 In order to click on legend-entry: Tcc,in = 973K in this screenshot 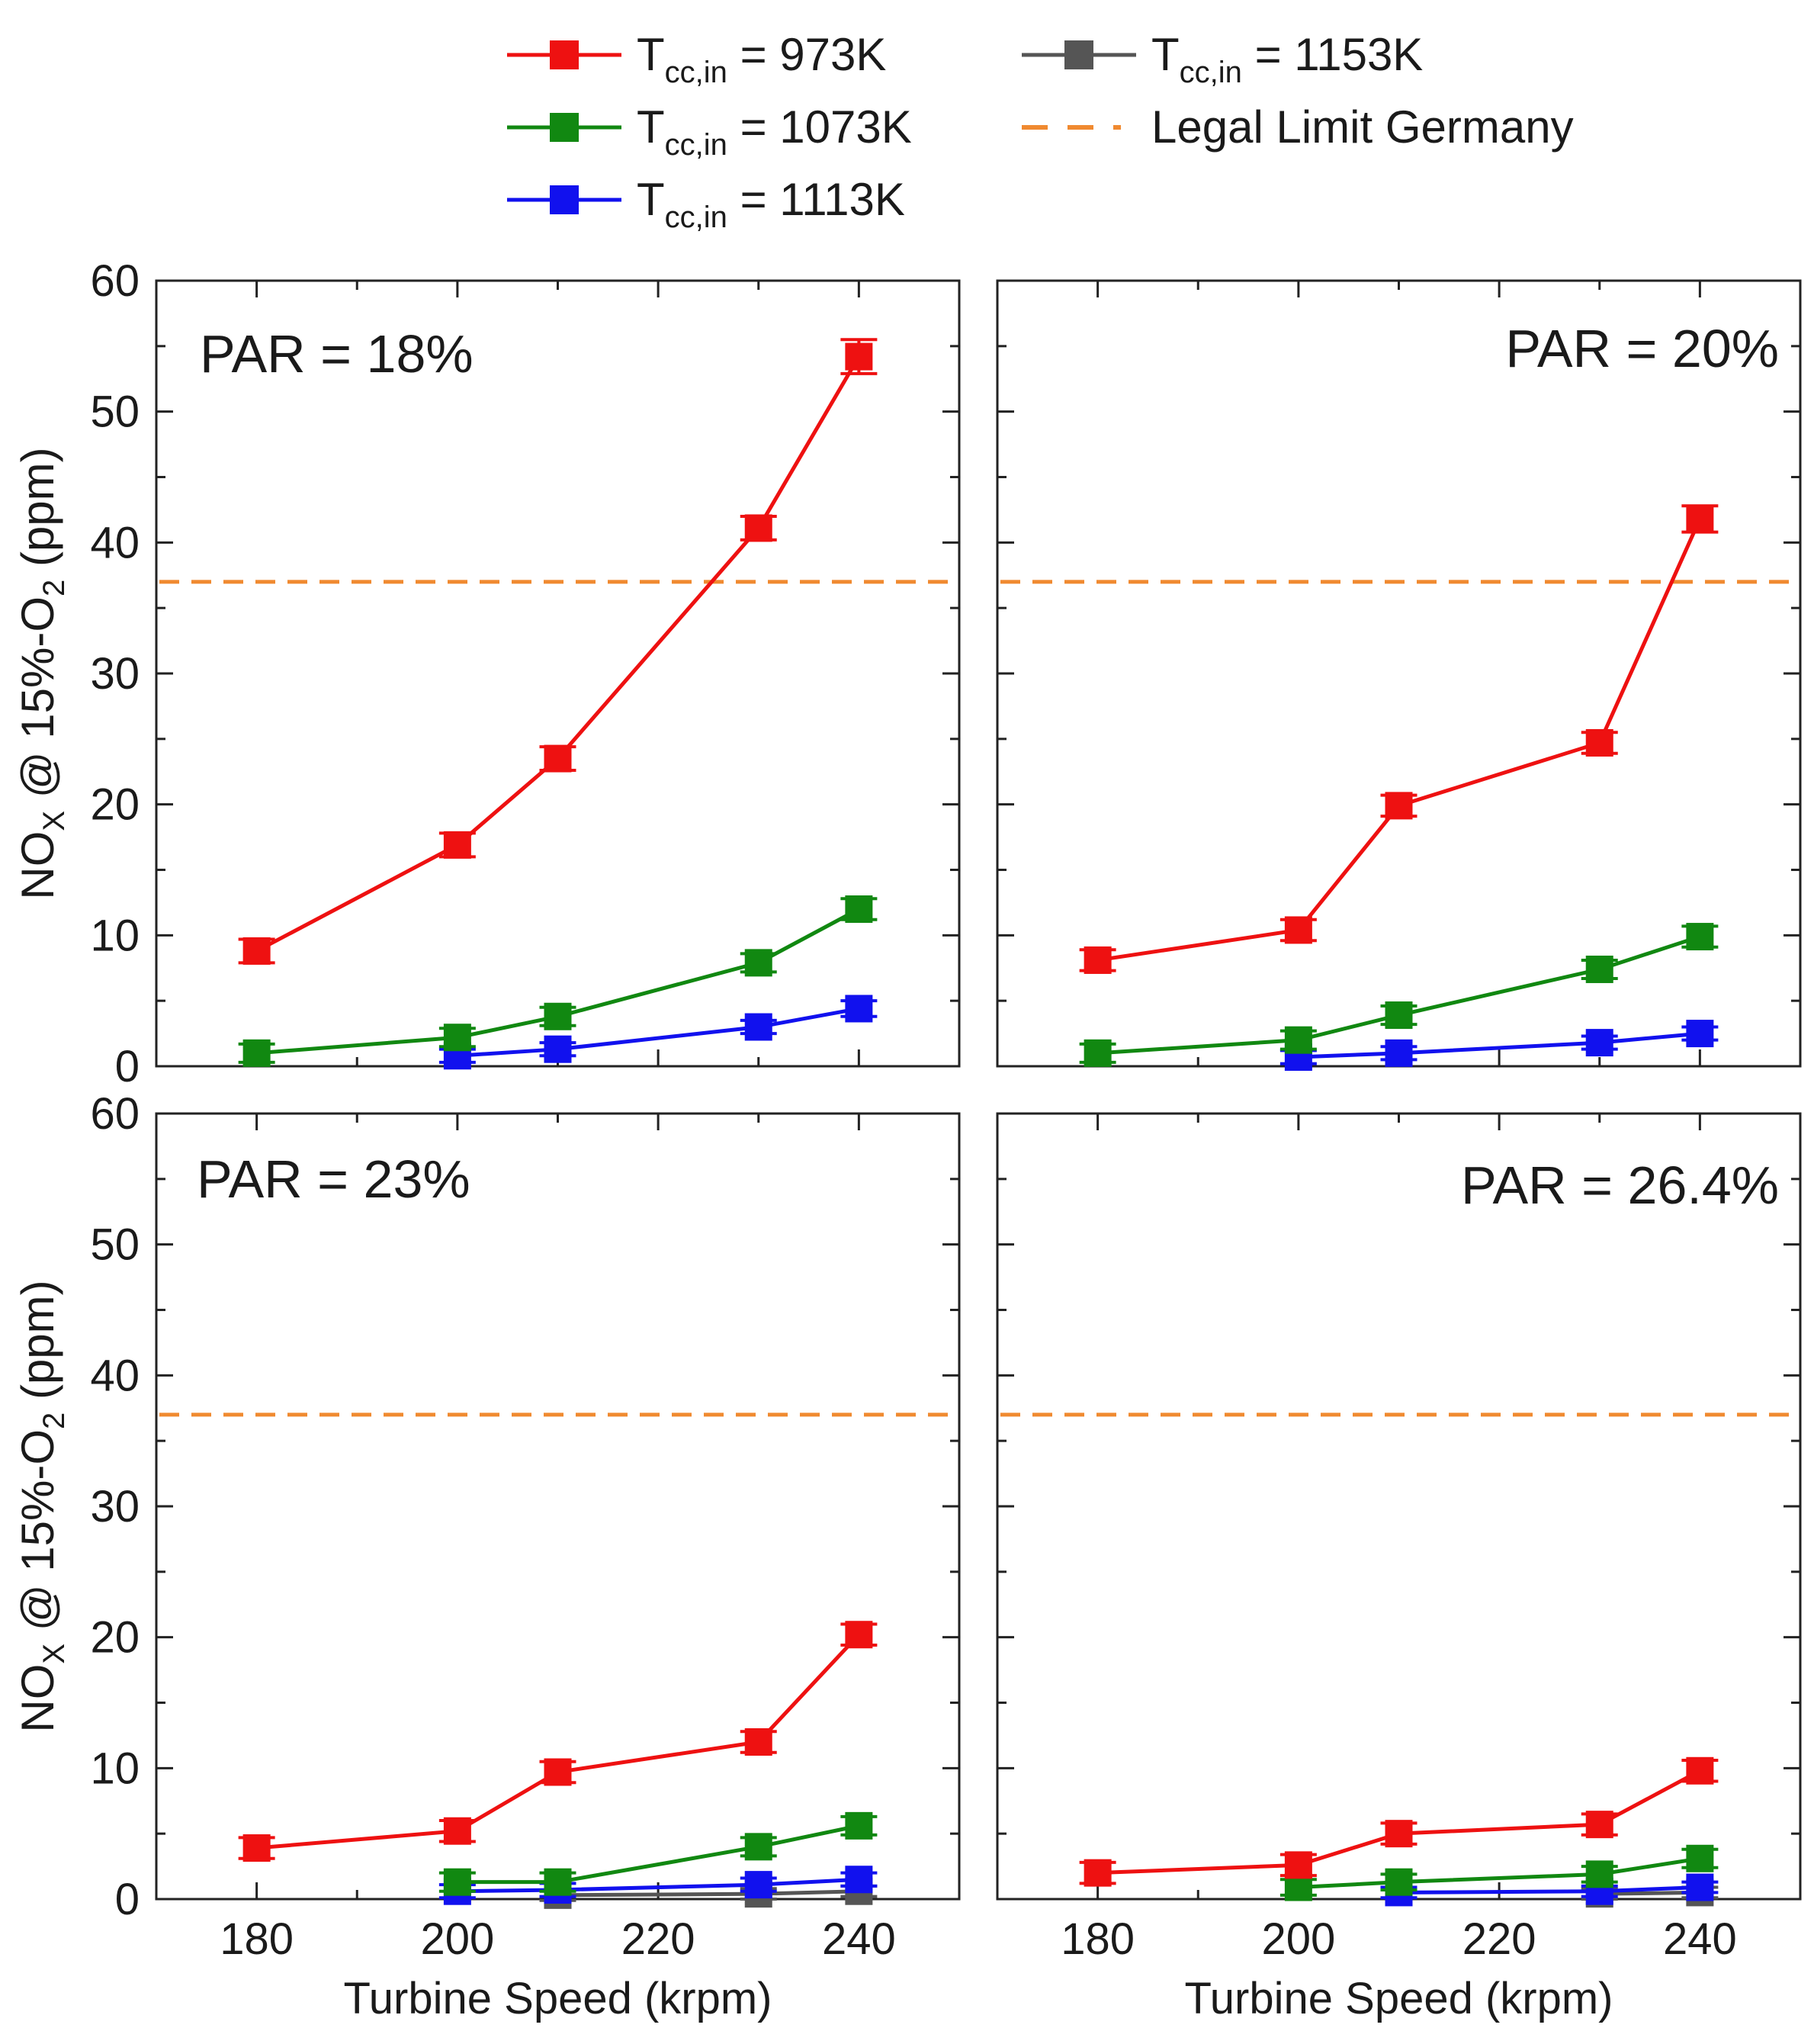, I will do `click(696, 59)`.